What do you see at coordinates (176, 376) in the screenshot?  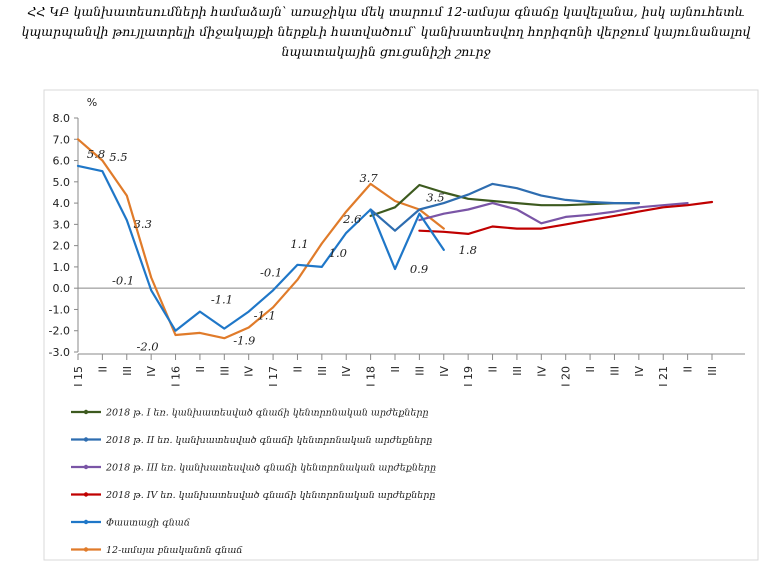 I see `x-tick-label: I 16` at bounding box center [176, 376].